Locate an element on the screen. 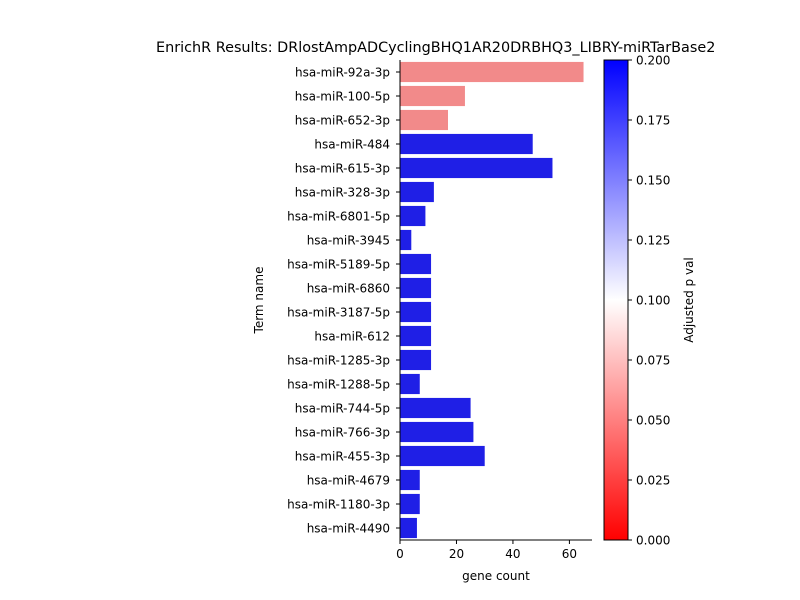  bar-hsa-miR-92a-3p is located at coordinates (492, 72).